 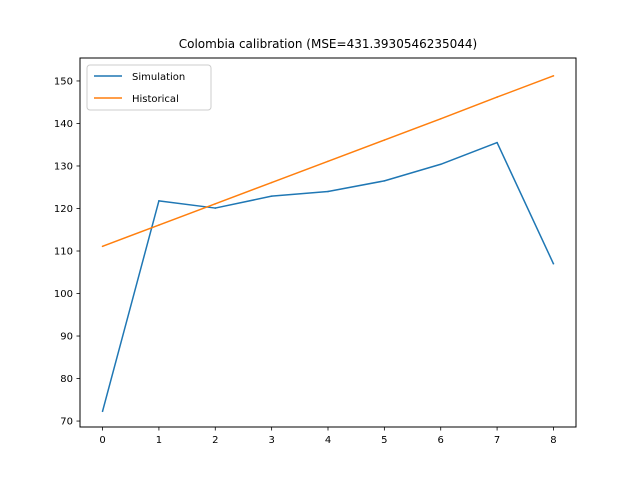 I want to click on x-tick-label: 4, so click(x=328, y=440).